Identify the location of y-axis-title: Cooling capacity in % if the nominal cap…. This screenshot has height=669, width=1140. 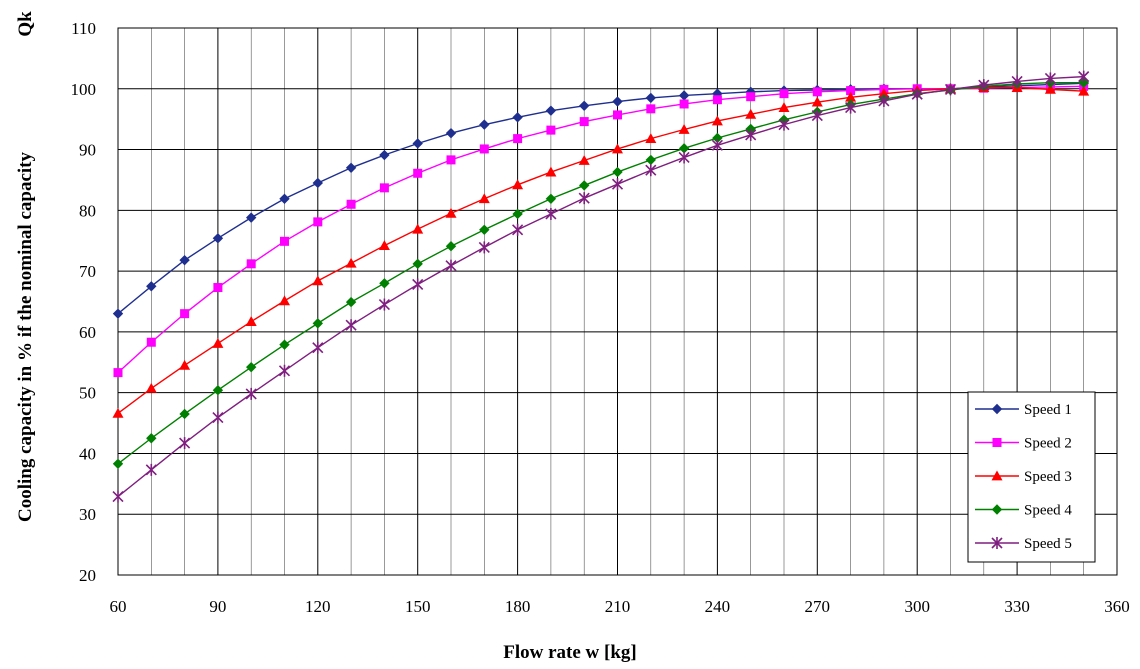
(25, 337).